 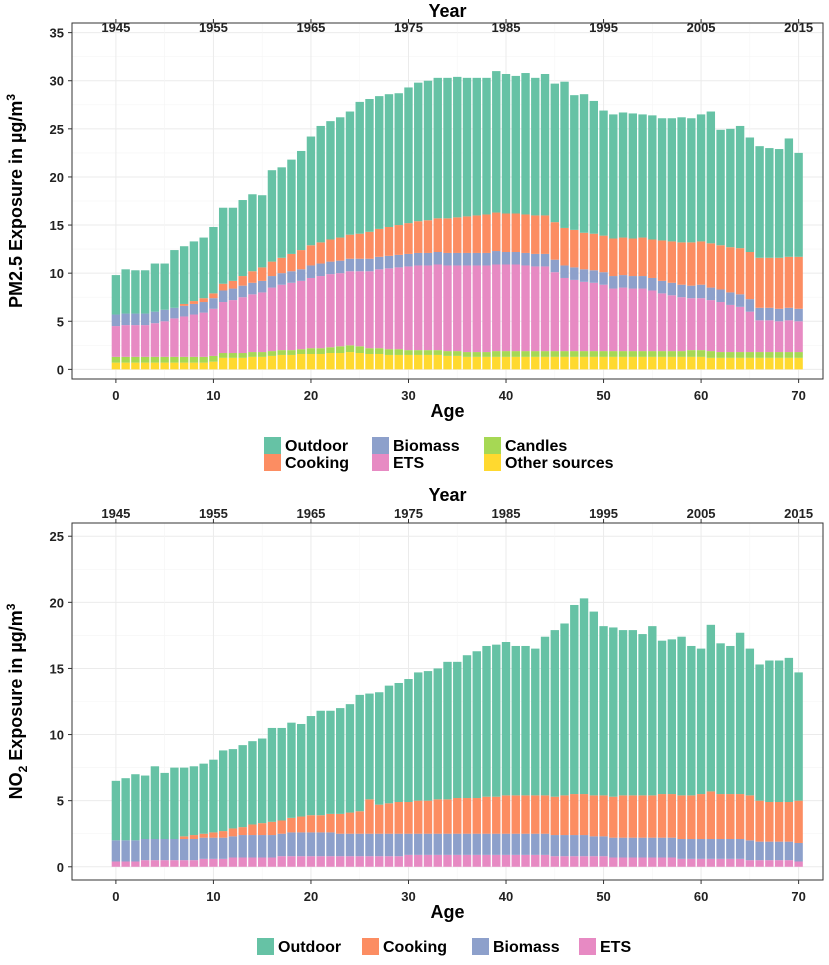 I want to click on y-tick-label: 5, so click(x=60, y=801).